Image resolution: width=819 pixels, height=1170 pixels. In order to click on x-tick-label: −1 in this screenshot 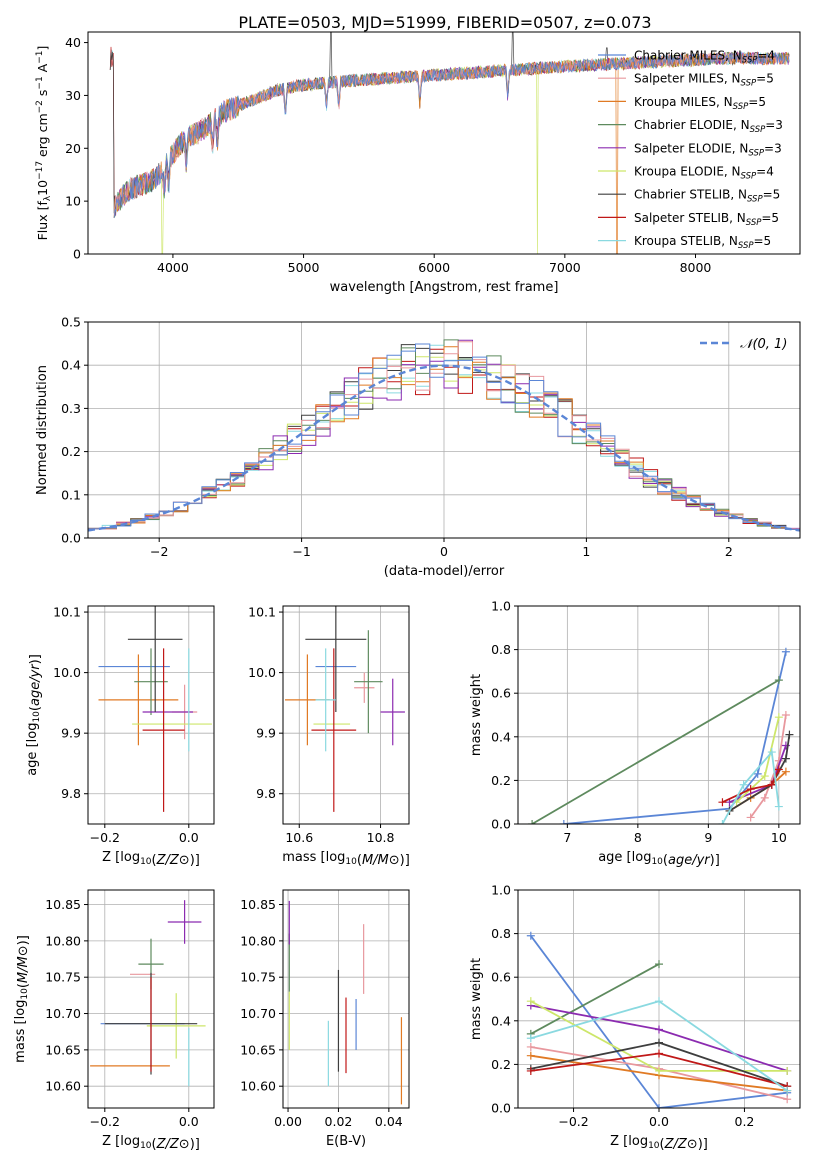, I will do `click(301, 551)`.